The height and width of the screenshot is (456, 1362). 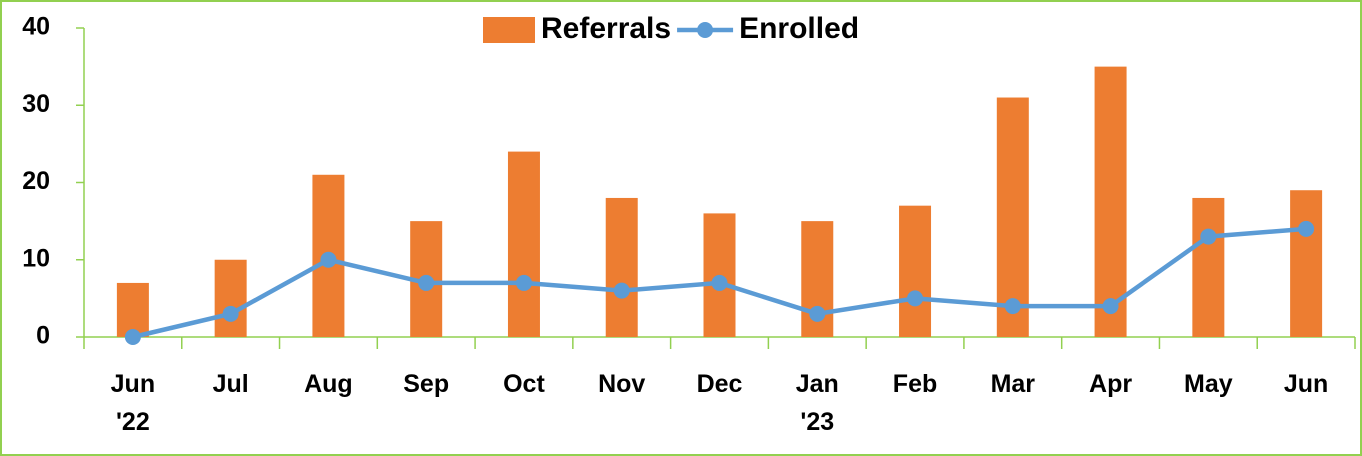 I want to click on legend-swatch-marker, so click(x=705, y=30).